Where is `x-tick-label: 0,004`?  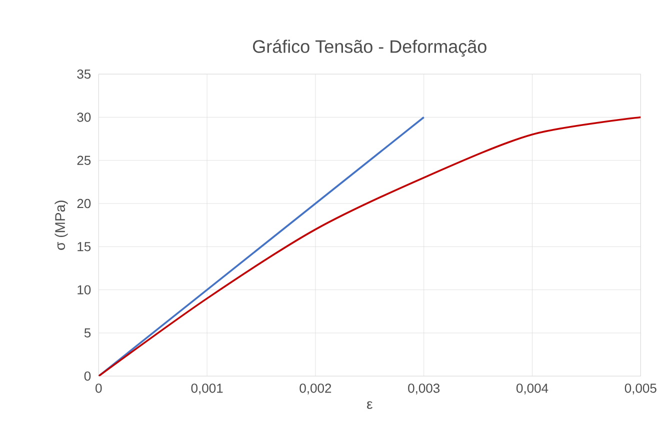 x-tick-label: 0,004 is located at coordinates (532, 389).